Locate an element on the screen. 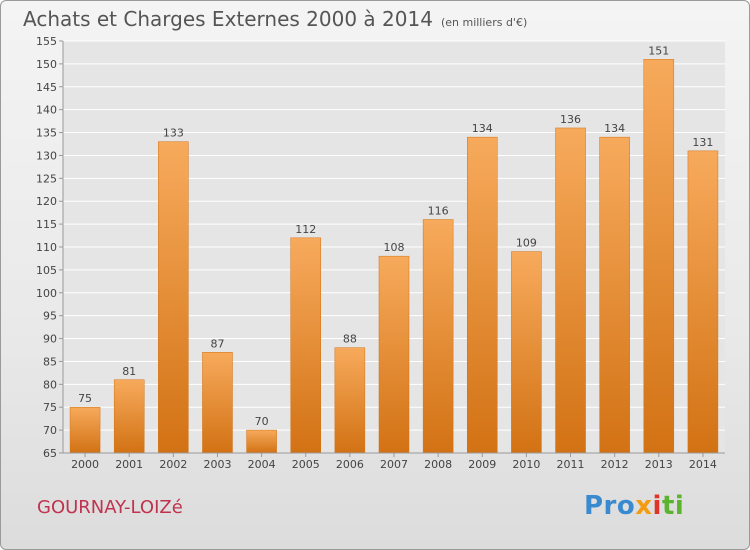 This screenshot has width=750, height=550. bar-value-label: 116 is located at coordinates (438, 211).